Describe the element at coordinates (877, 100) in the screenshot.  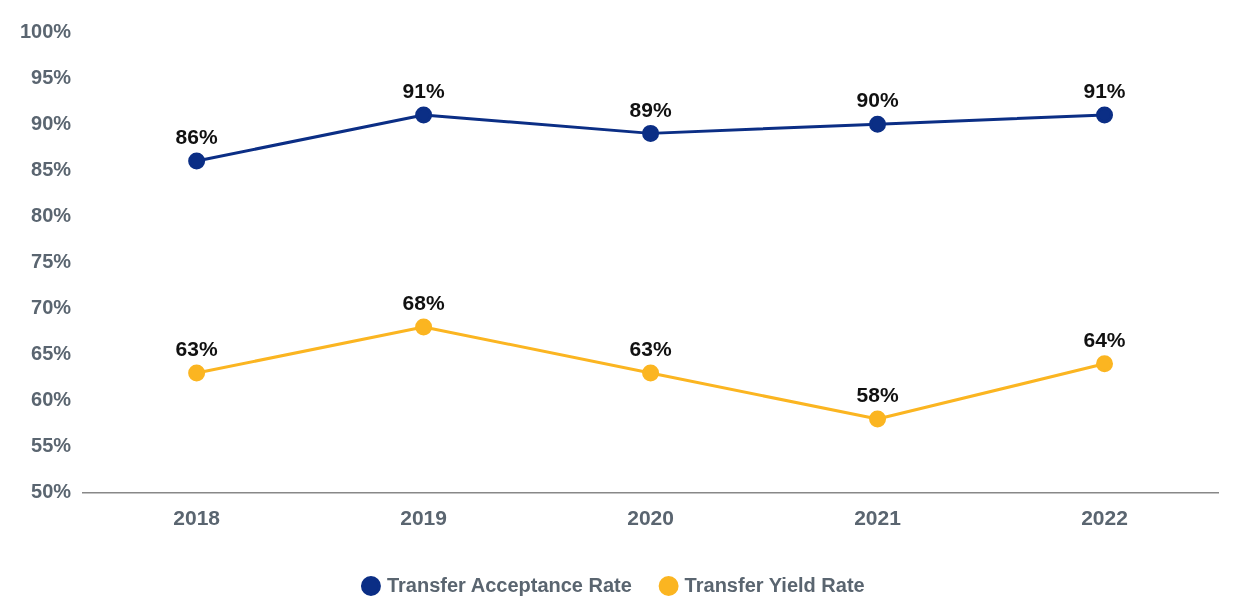
I see `data-label: 90%` at that location.